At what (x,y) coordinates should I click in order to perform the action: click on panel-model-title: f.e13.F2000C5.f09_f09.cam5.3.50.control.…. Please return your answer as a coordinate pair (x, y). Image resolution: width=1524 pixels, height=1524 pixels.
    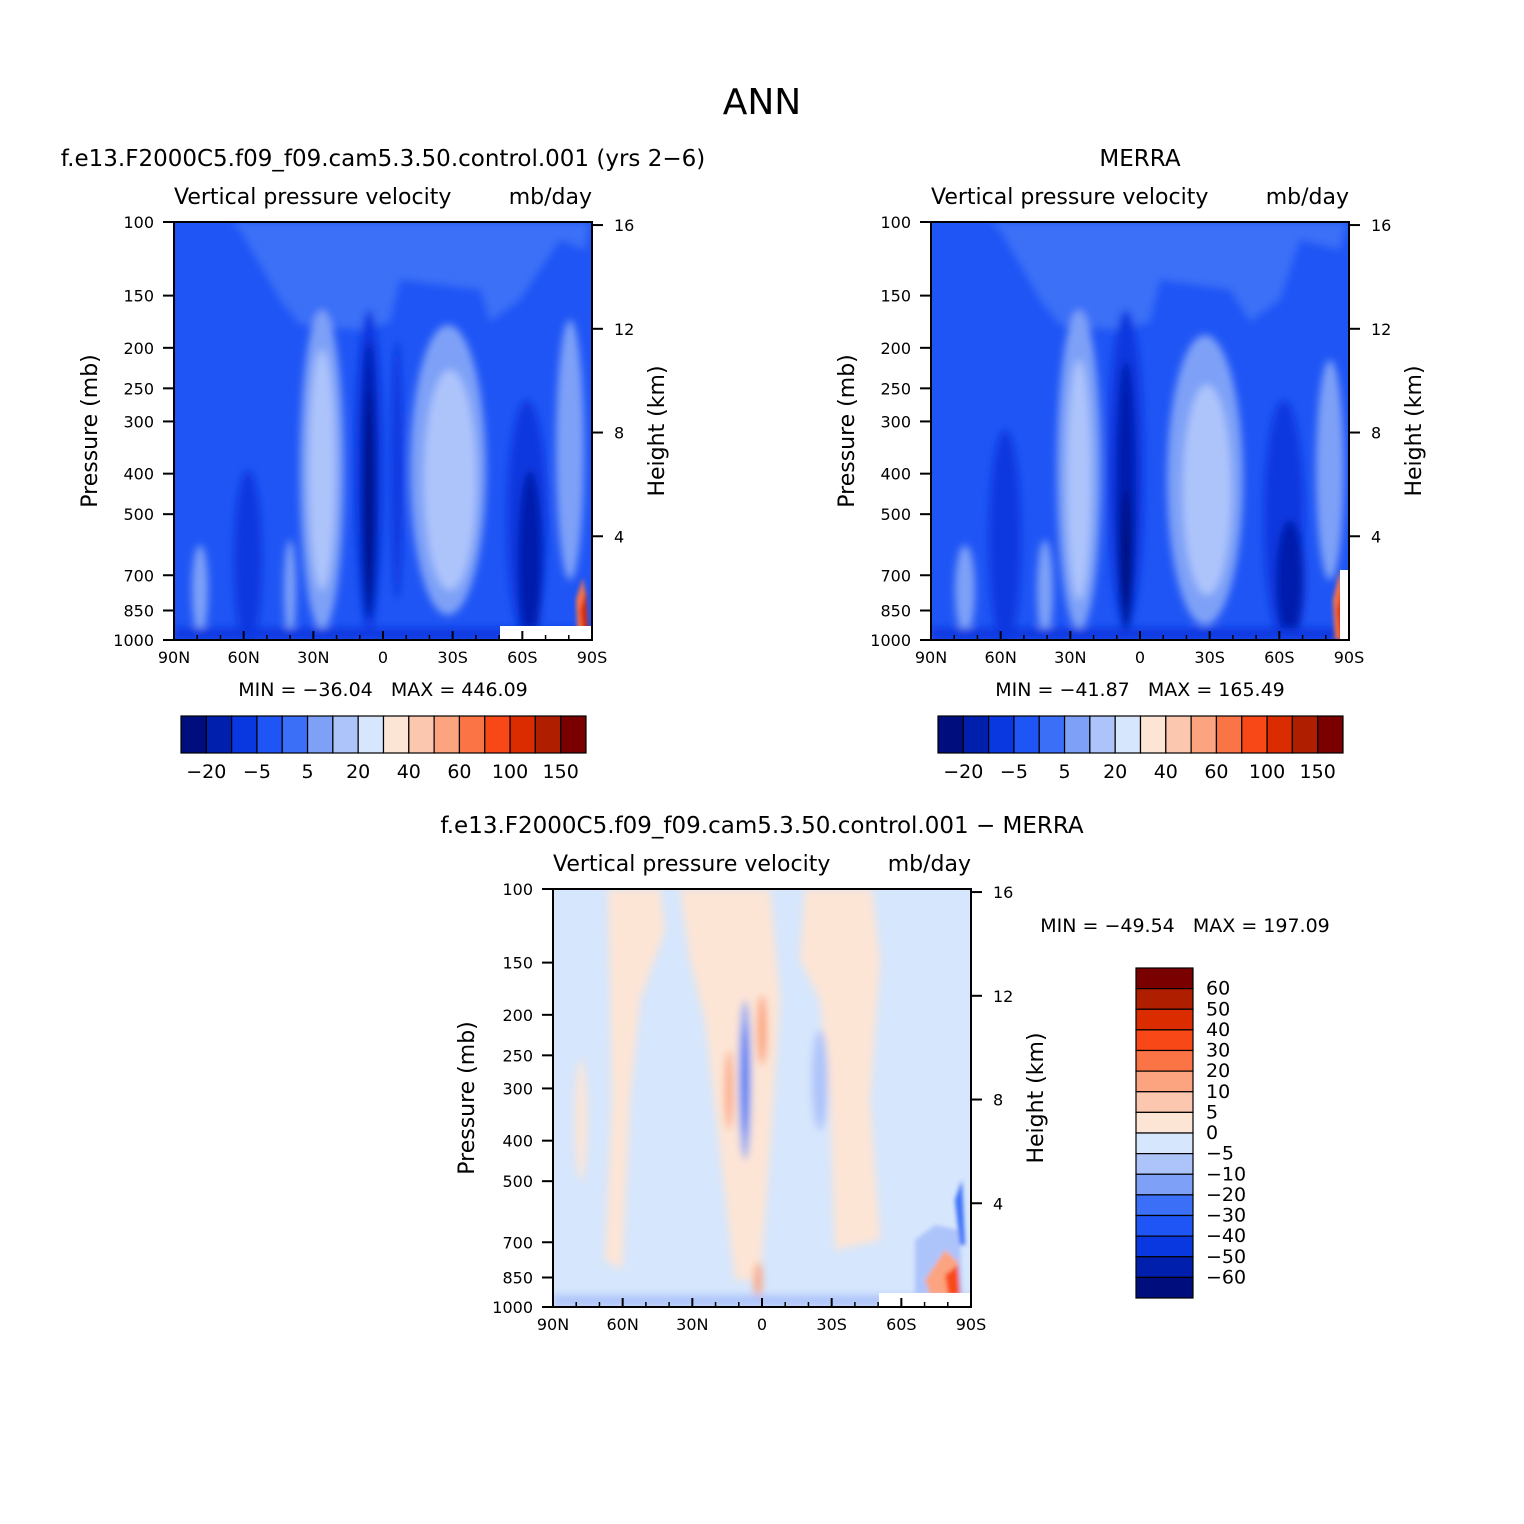
    Looking at the image, I should click on (383, 159).